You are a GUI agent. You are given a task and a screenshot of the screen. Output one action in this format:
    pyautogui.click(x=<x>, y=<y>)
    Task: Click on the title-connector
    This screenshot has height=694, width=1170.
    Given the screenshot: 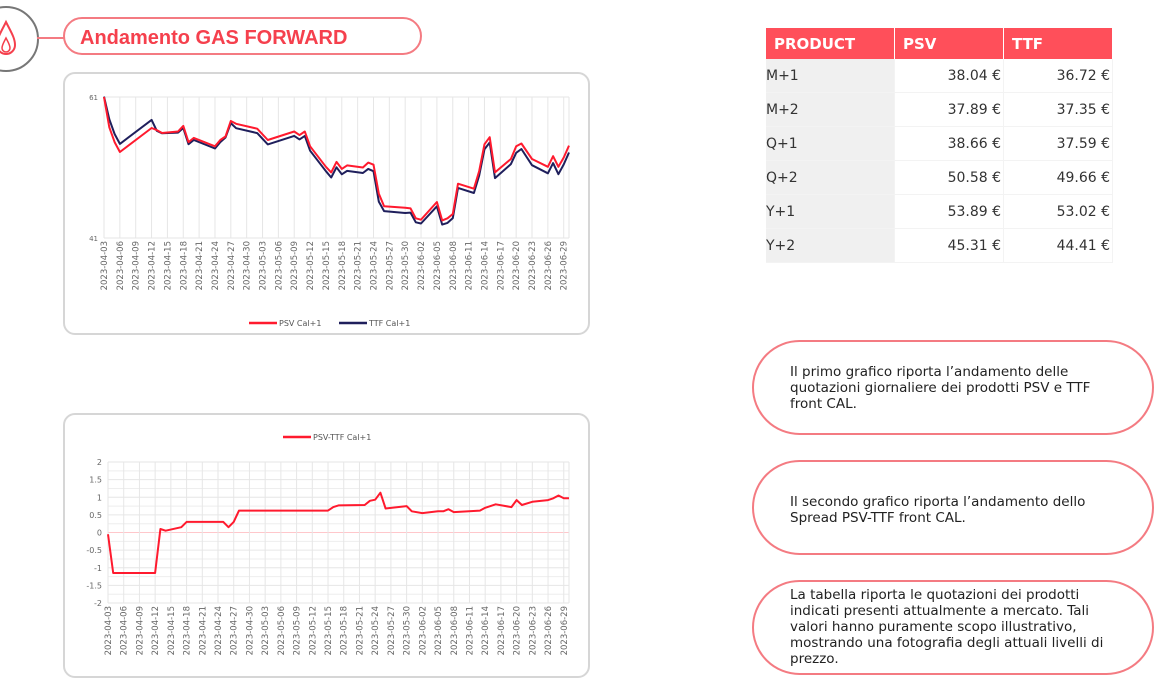 What is the action you would take?
    pyautogui.click(x=50, y=38)
    